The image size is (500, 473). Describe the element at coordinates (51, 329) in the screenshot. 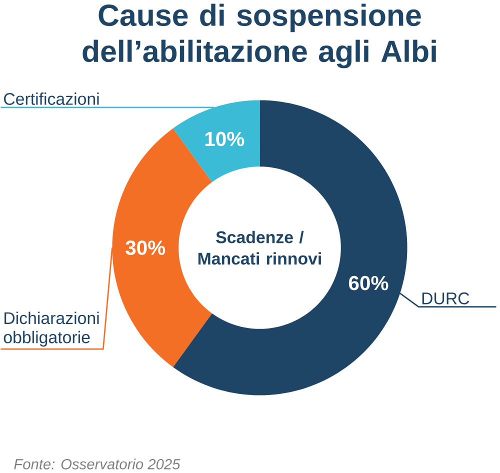

I see `slice-label: Dichiarazioni obbligatorie` at that location.